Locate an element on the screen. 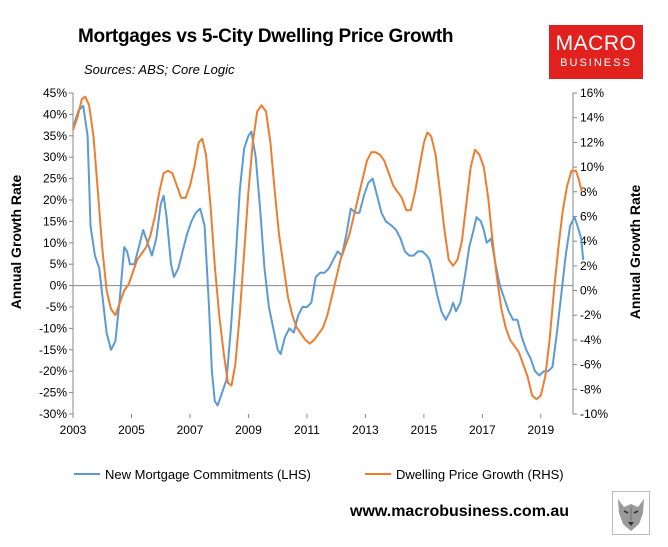 The image size is (668, 547). x-tick-label: 2019 is located at coordinates (540, 430).